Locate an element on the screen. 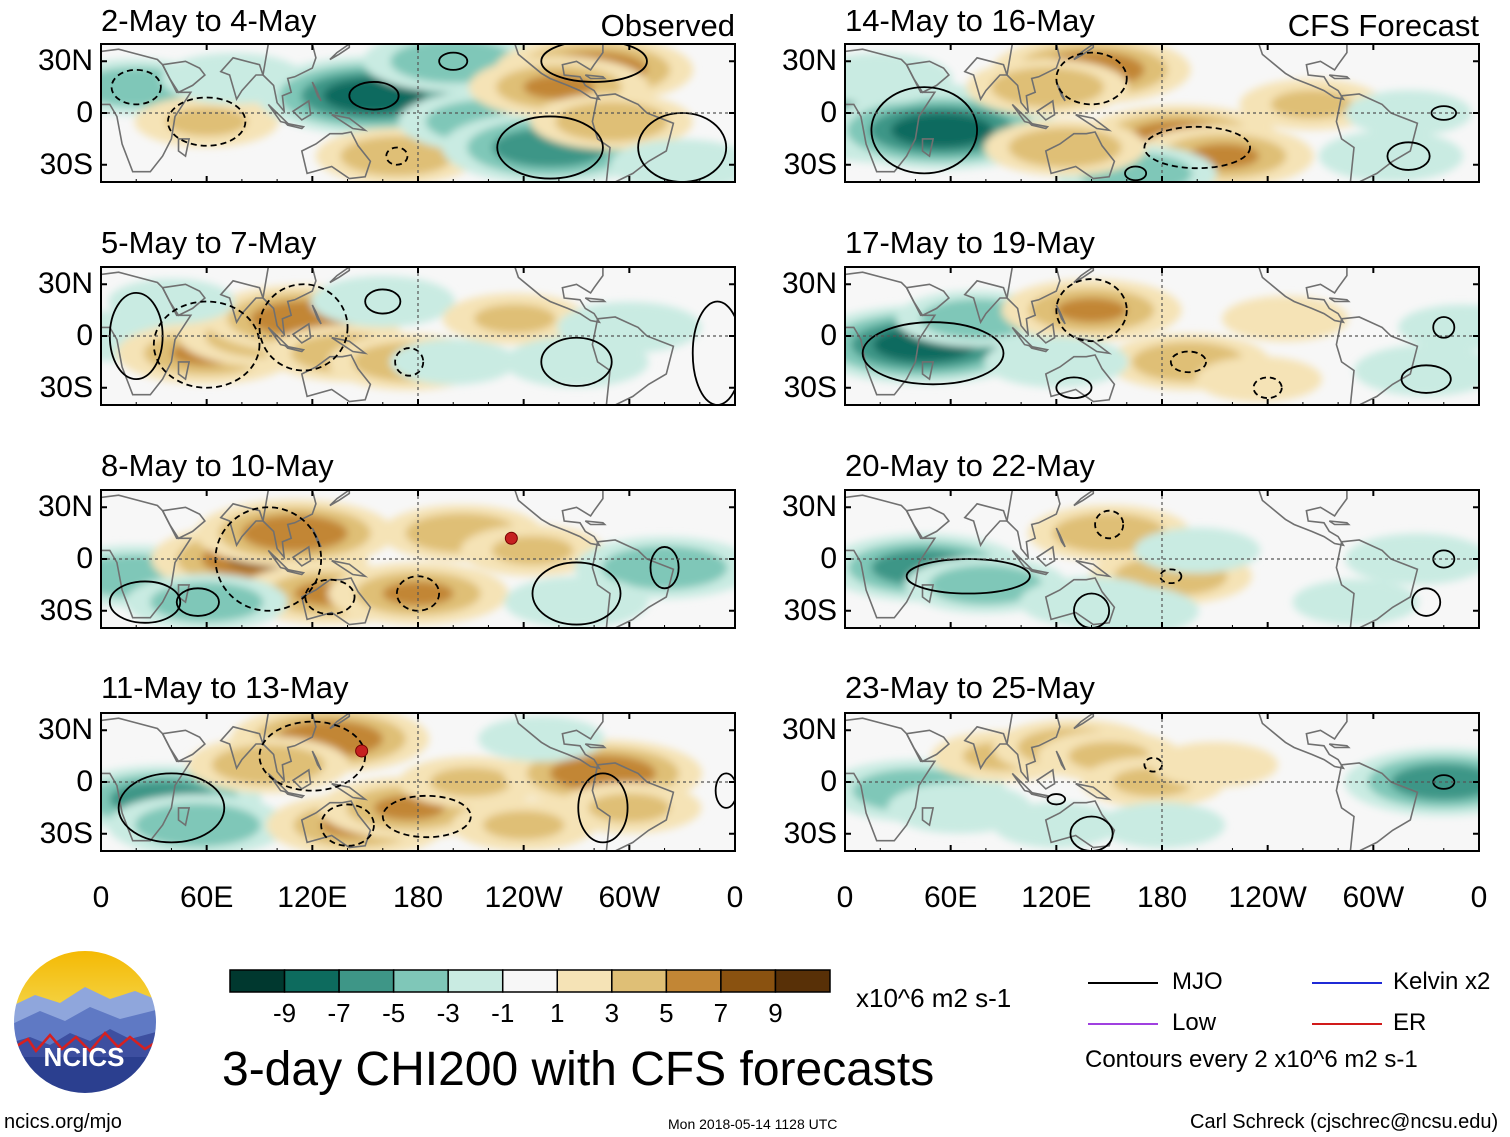 Image resolution: width=1510 pixels, height=1137 pixels. author-credit: Carl Schreck (cjschrec@ncsu.edu) is located at coordinates (1344, 1122).